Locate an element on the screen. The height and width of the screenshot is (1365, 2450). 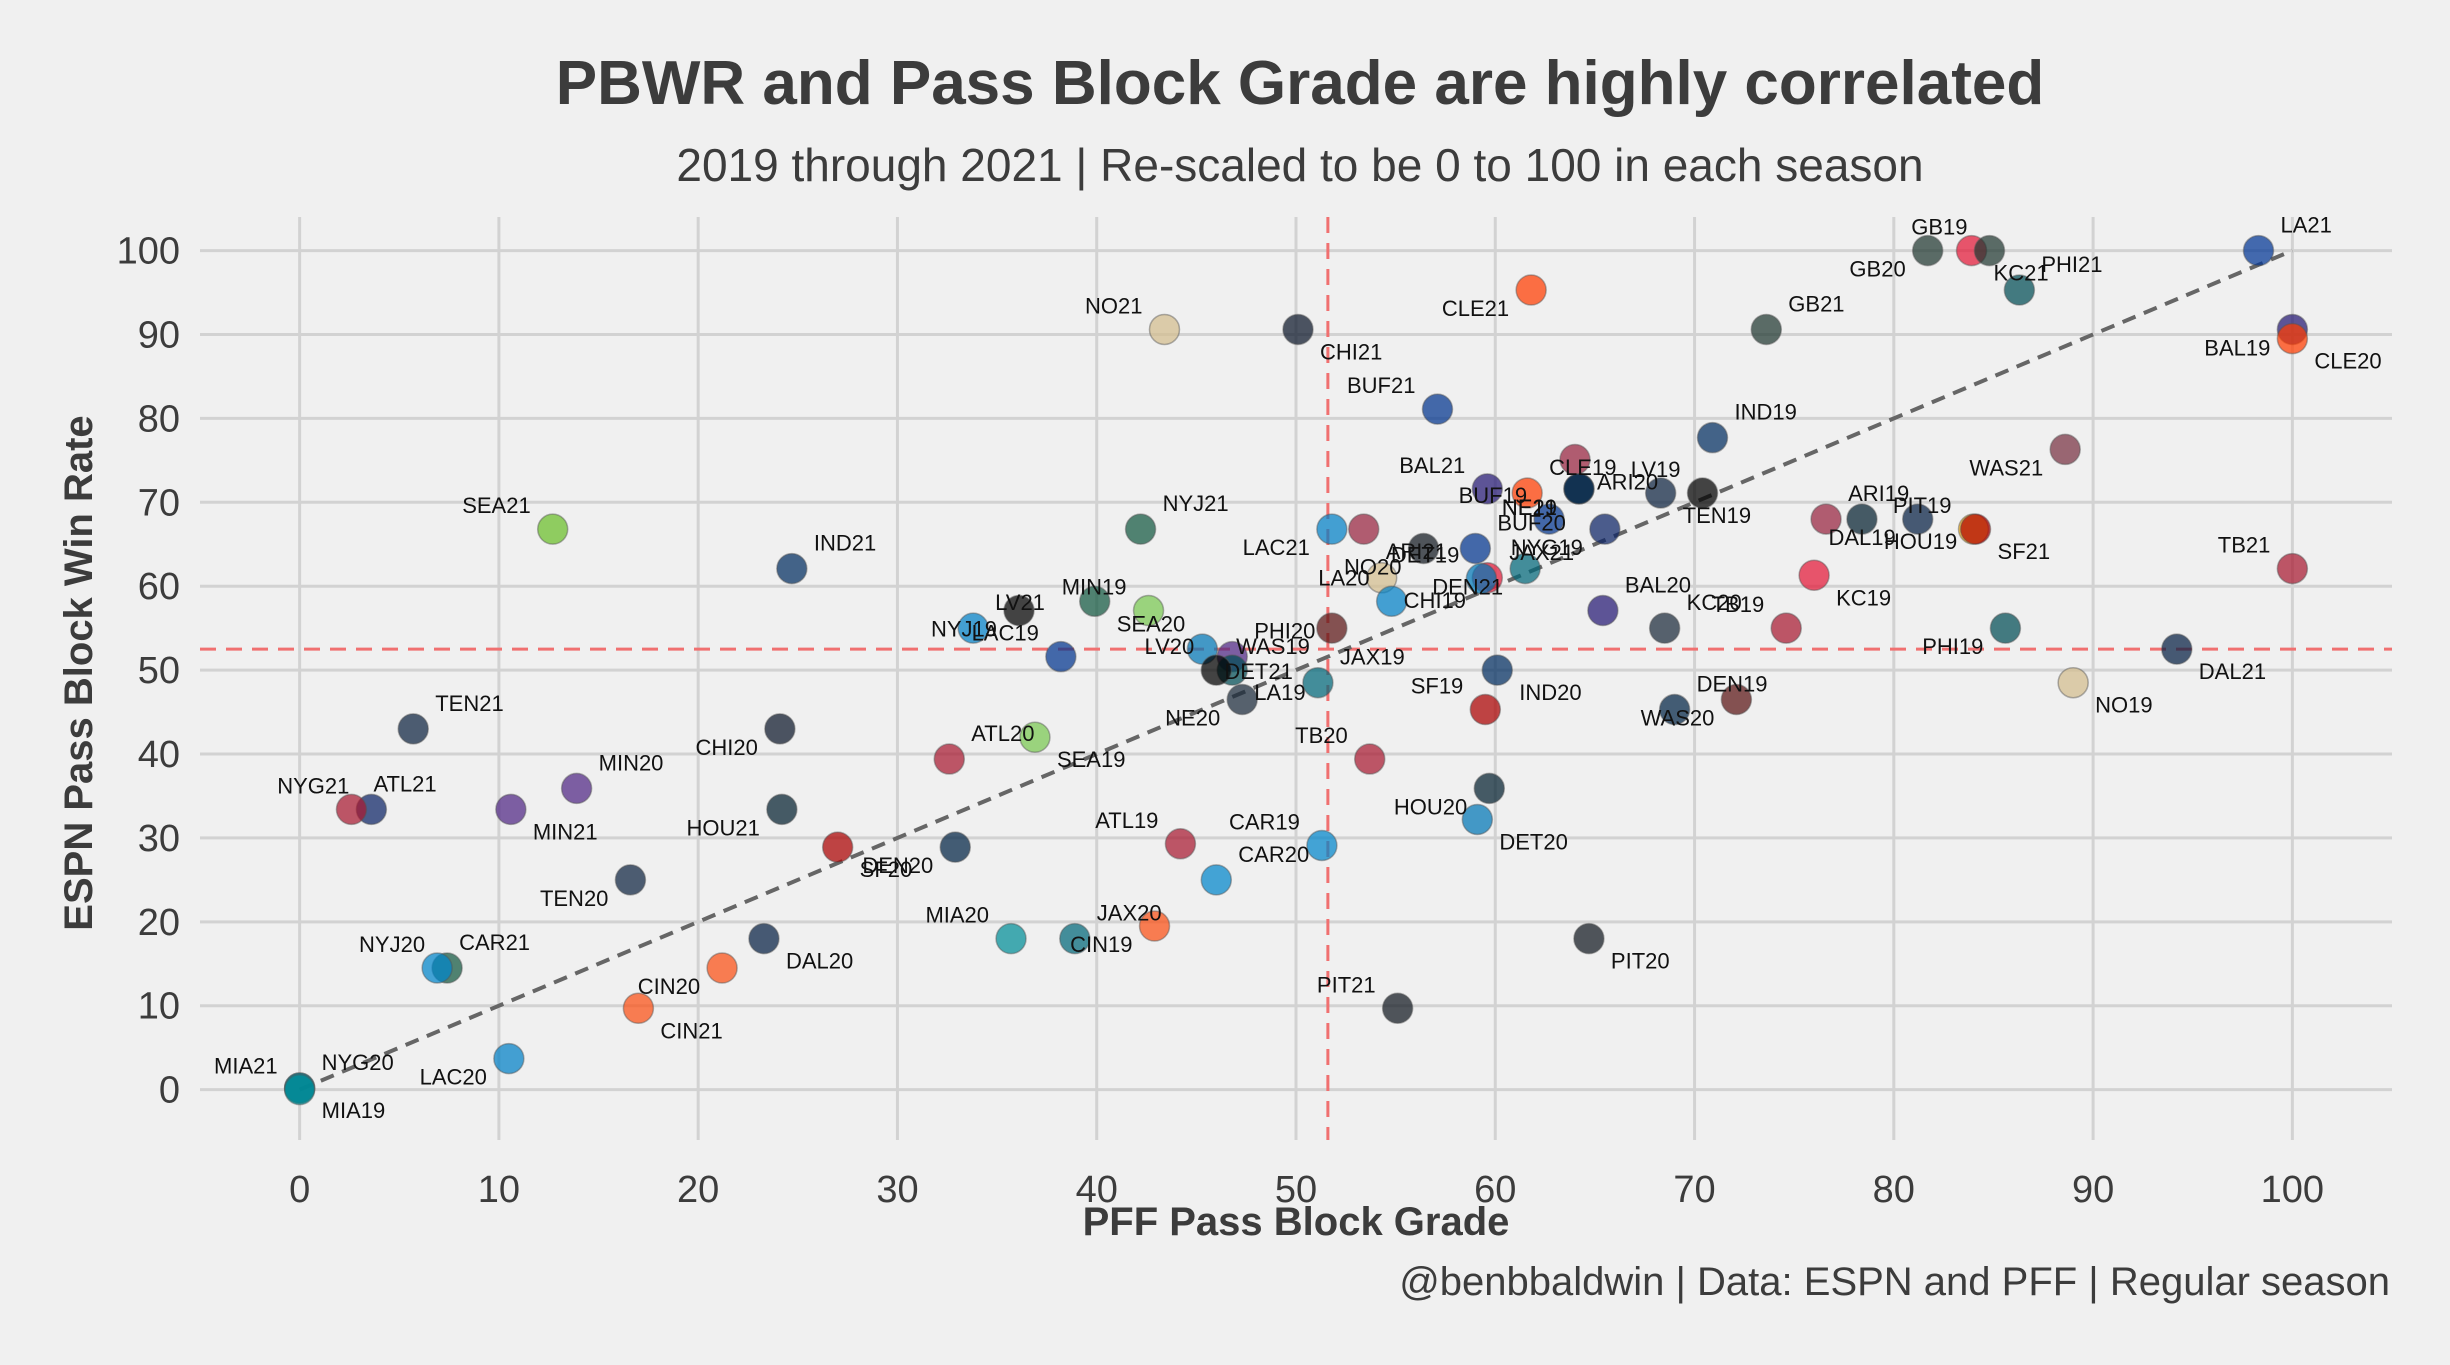
label-pit19: PIT19 is located at coordinates (1922, 505).